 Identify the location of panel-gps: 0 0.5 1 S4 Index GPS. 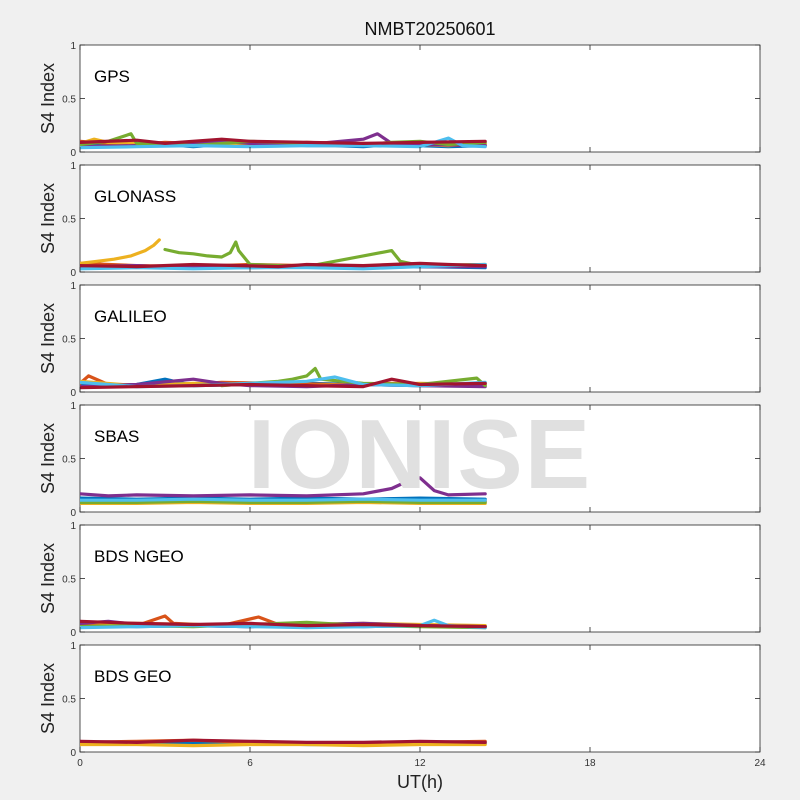
(399, 100).